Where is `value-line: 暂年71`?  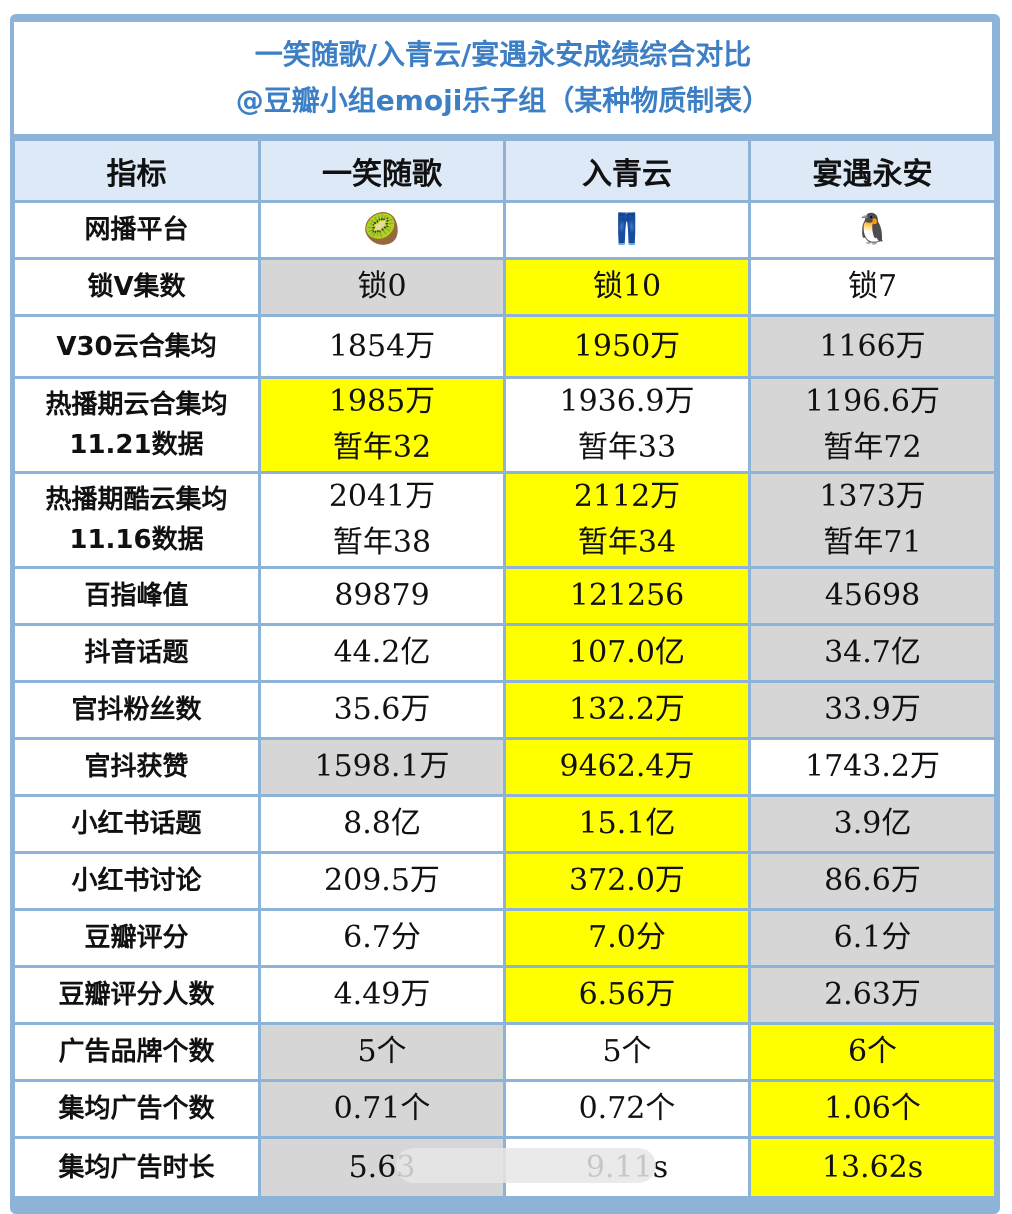
value-line: 暂年71 is located at coordinates (872, 542).